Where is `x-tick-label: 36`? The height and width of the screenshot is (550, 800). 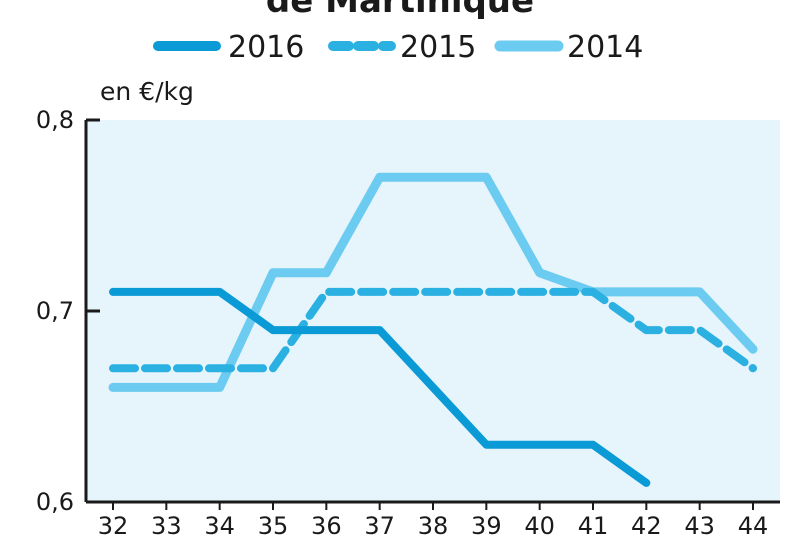
x-tick-label: 36 is located at coordinates (326, 526).